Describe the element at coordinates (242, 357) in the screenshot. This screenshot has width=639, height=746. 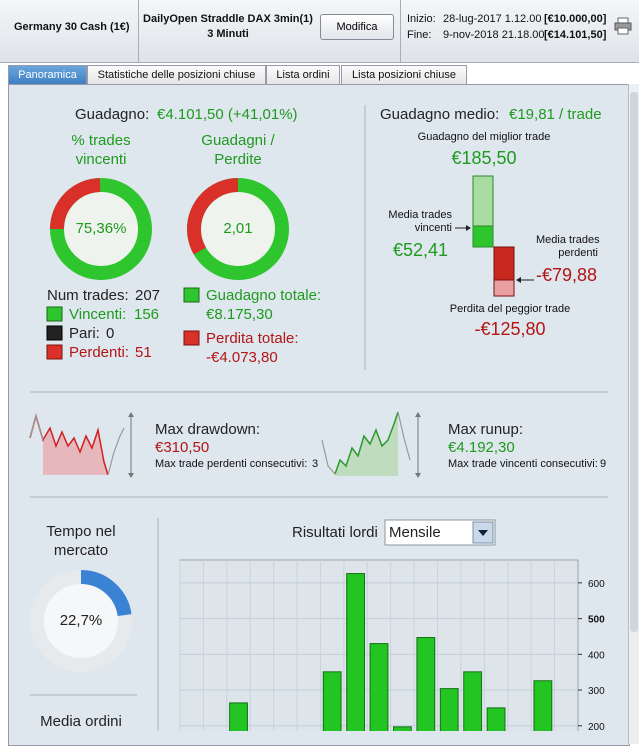
I see `total-loss: -€4.073,80` at that location.